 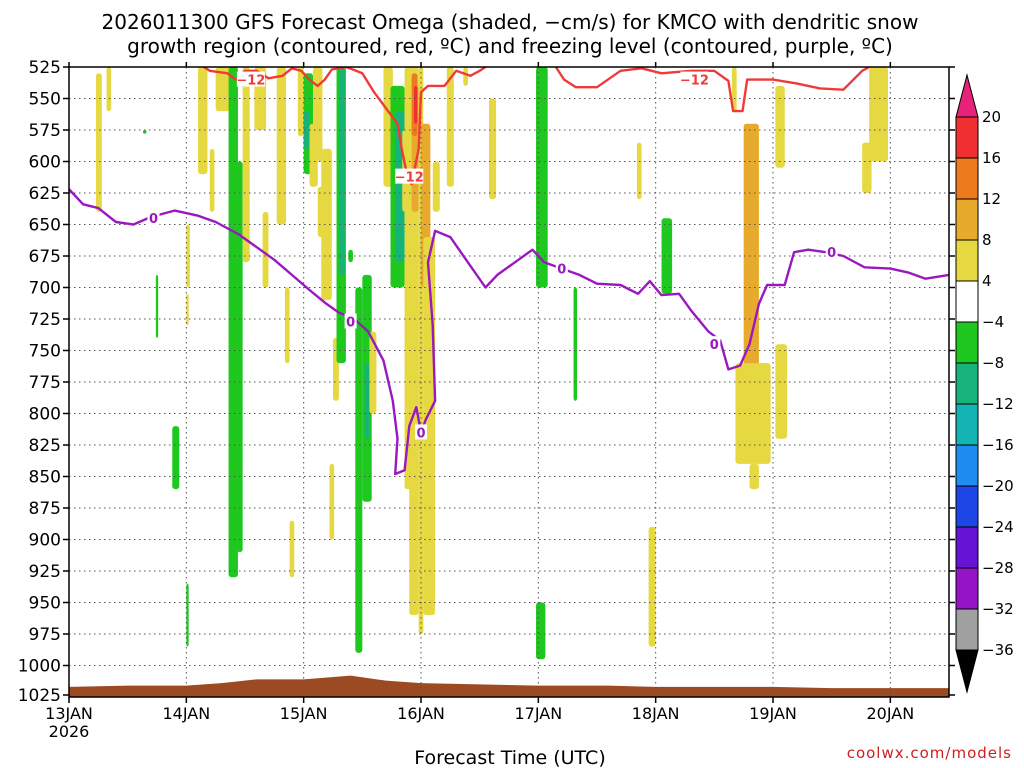 I want to click on x-tick-label: 18JAN, so click(x=656, y=713).